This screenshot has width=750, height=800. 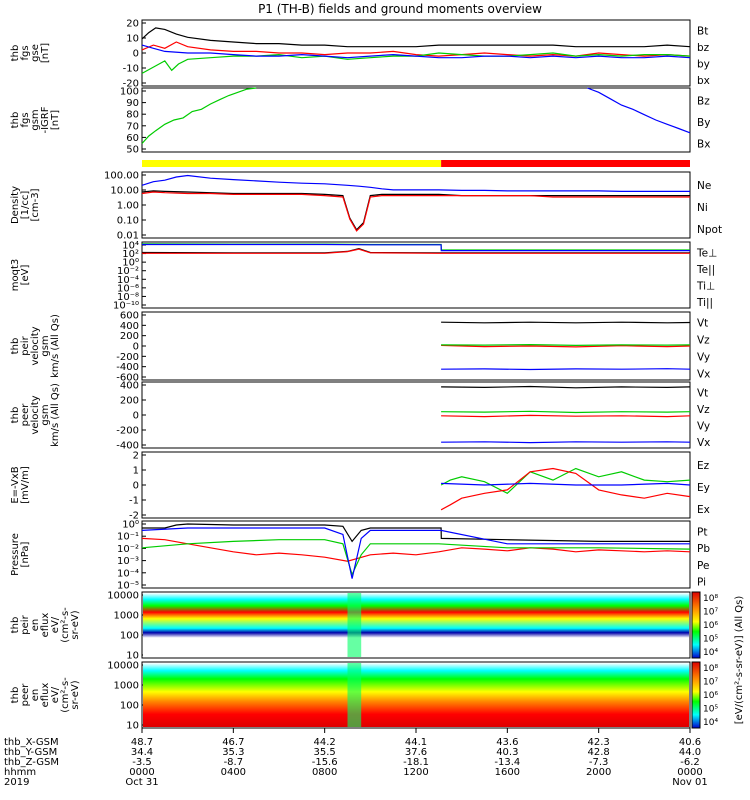 What do you see at coordinates (35, 53) in the screenshot?
I see `ylabel-line: gse` at bounding box center [35, 53].